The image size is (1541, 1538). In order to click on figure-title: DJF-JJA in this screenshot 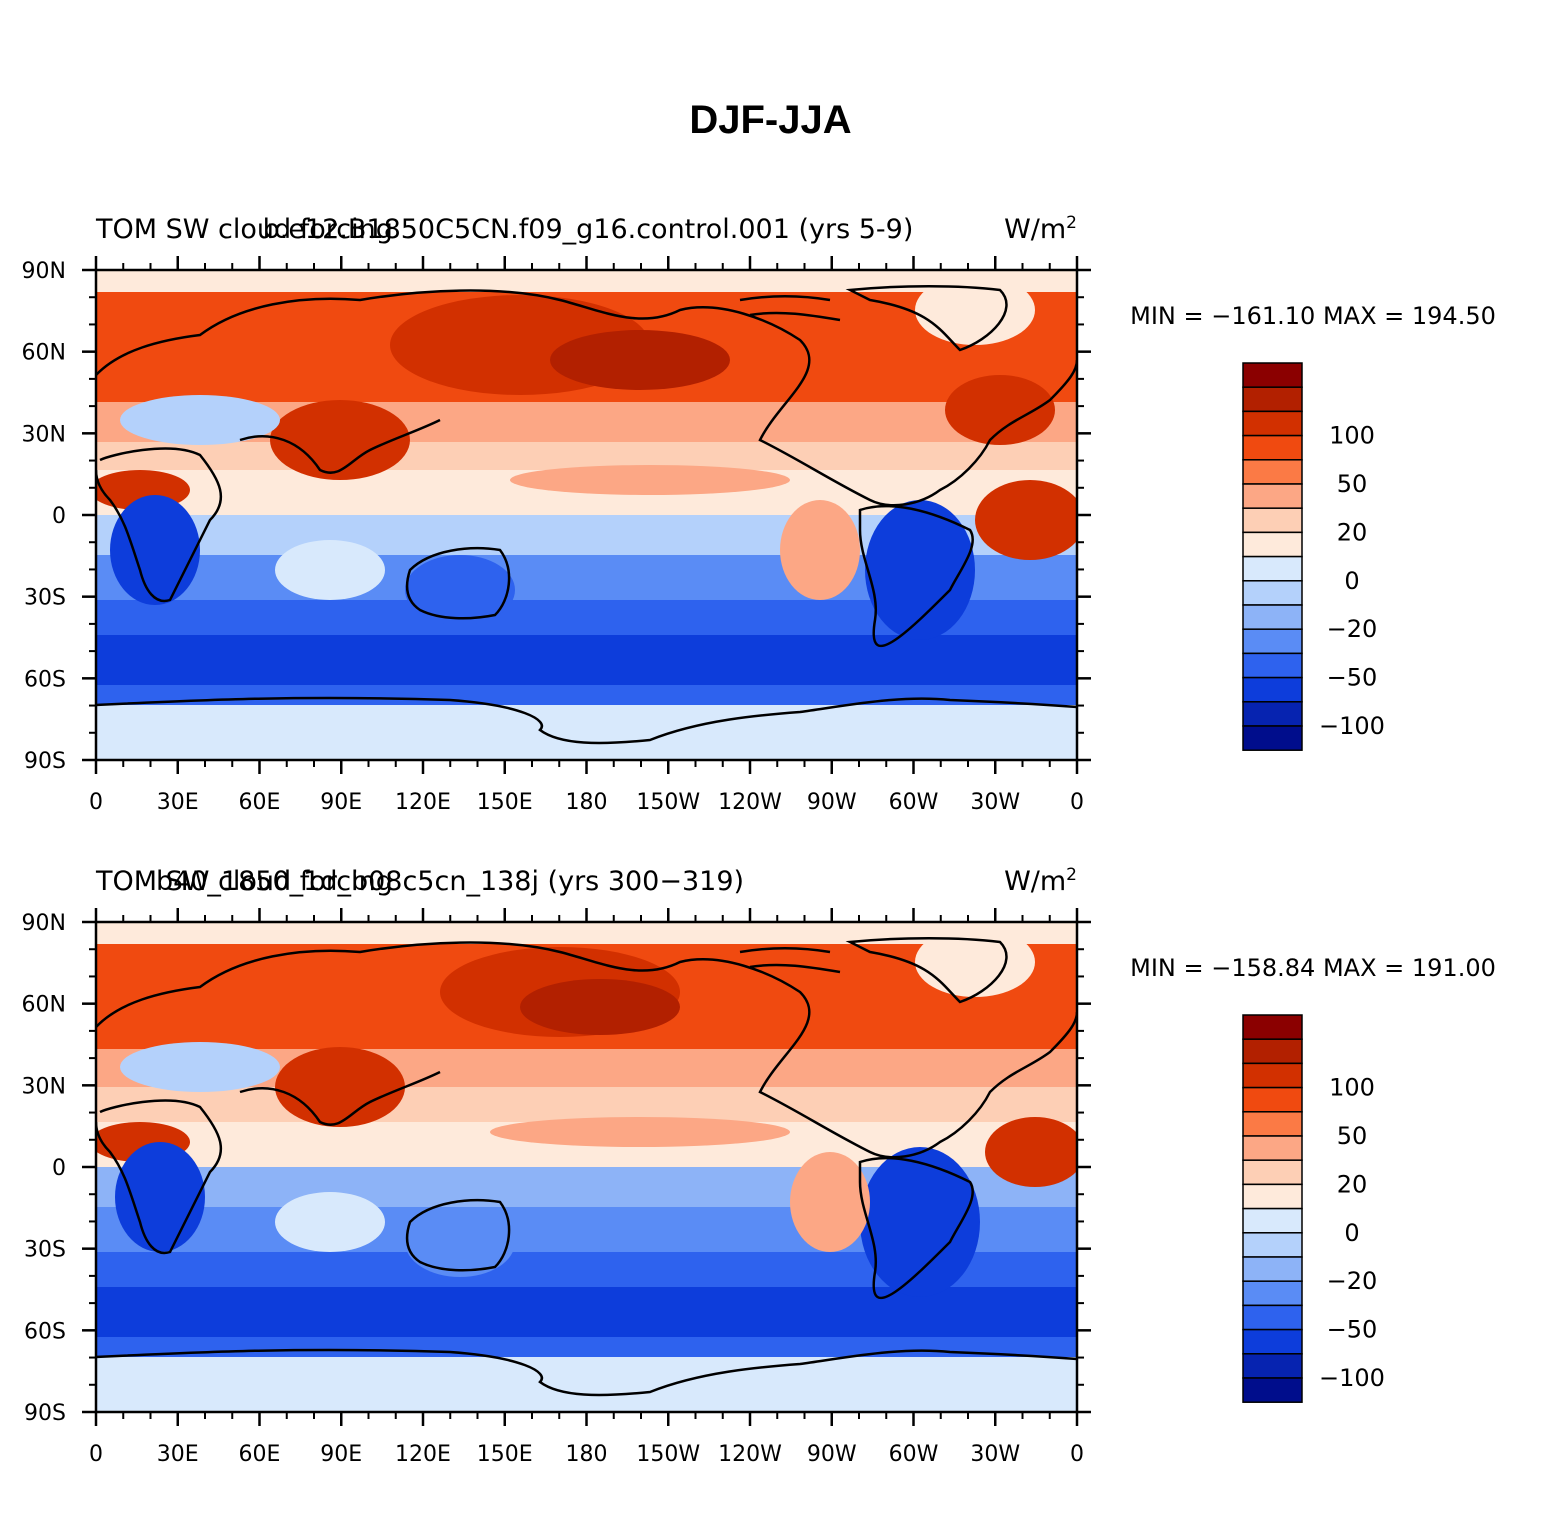, I will do `click(770, 120)`.